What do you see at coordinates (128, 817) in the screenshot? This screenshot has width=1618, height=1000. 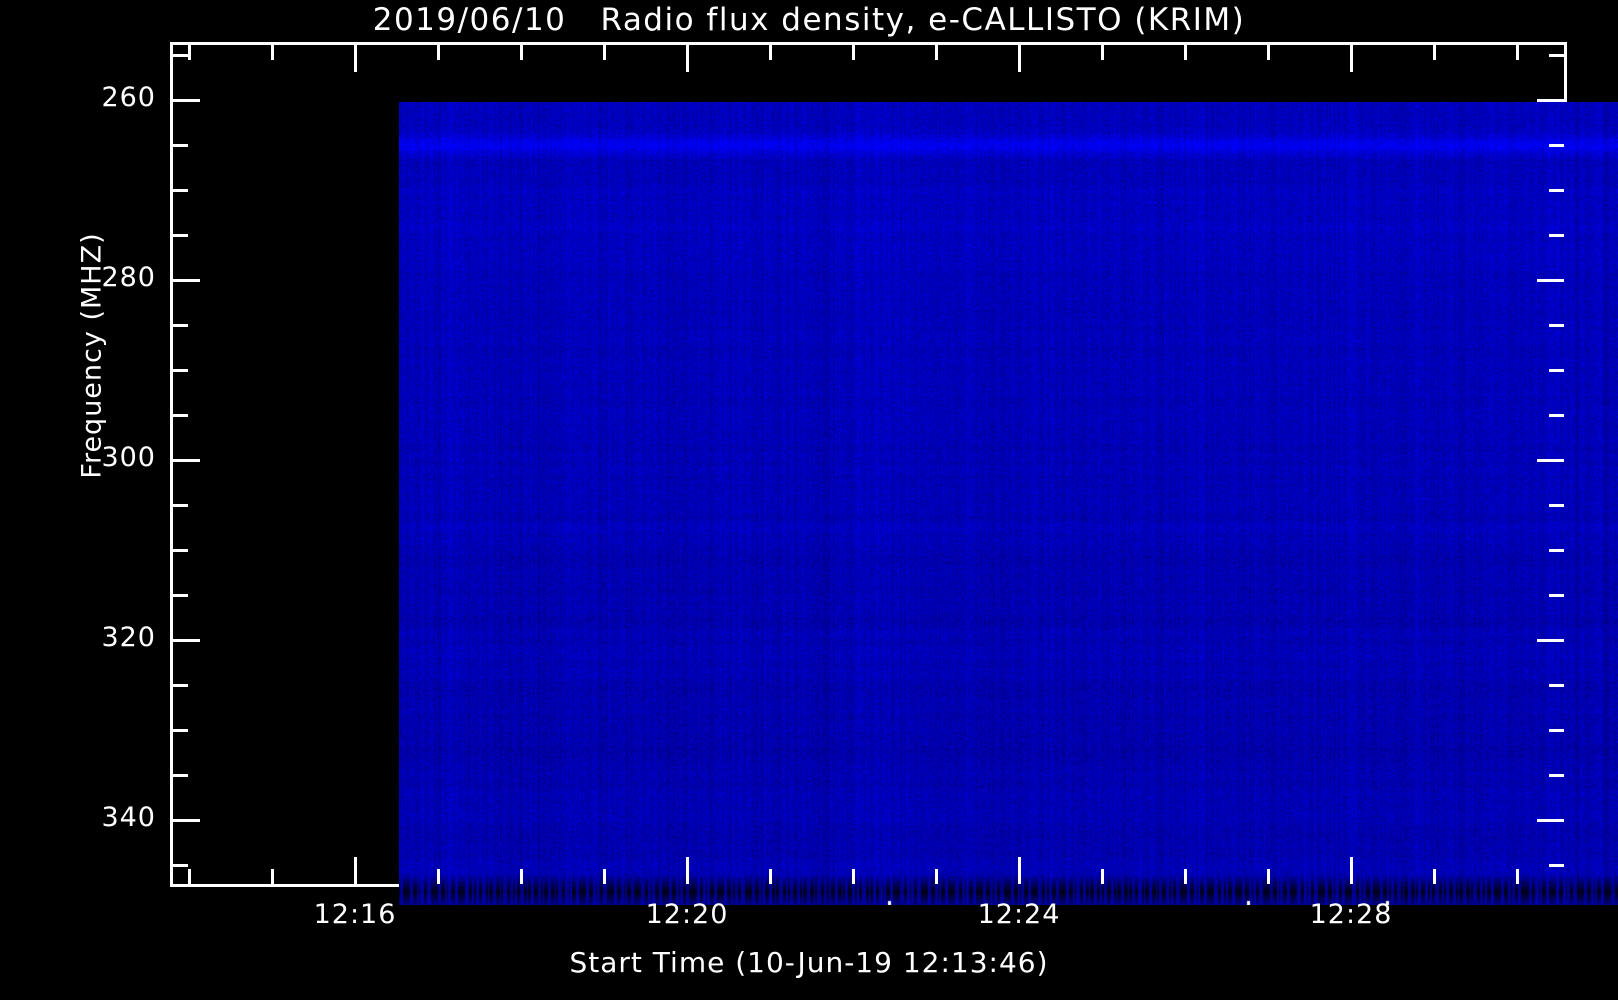 I see `y-tick-label: 340` at bounding box center [128, 817].